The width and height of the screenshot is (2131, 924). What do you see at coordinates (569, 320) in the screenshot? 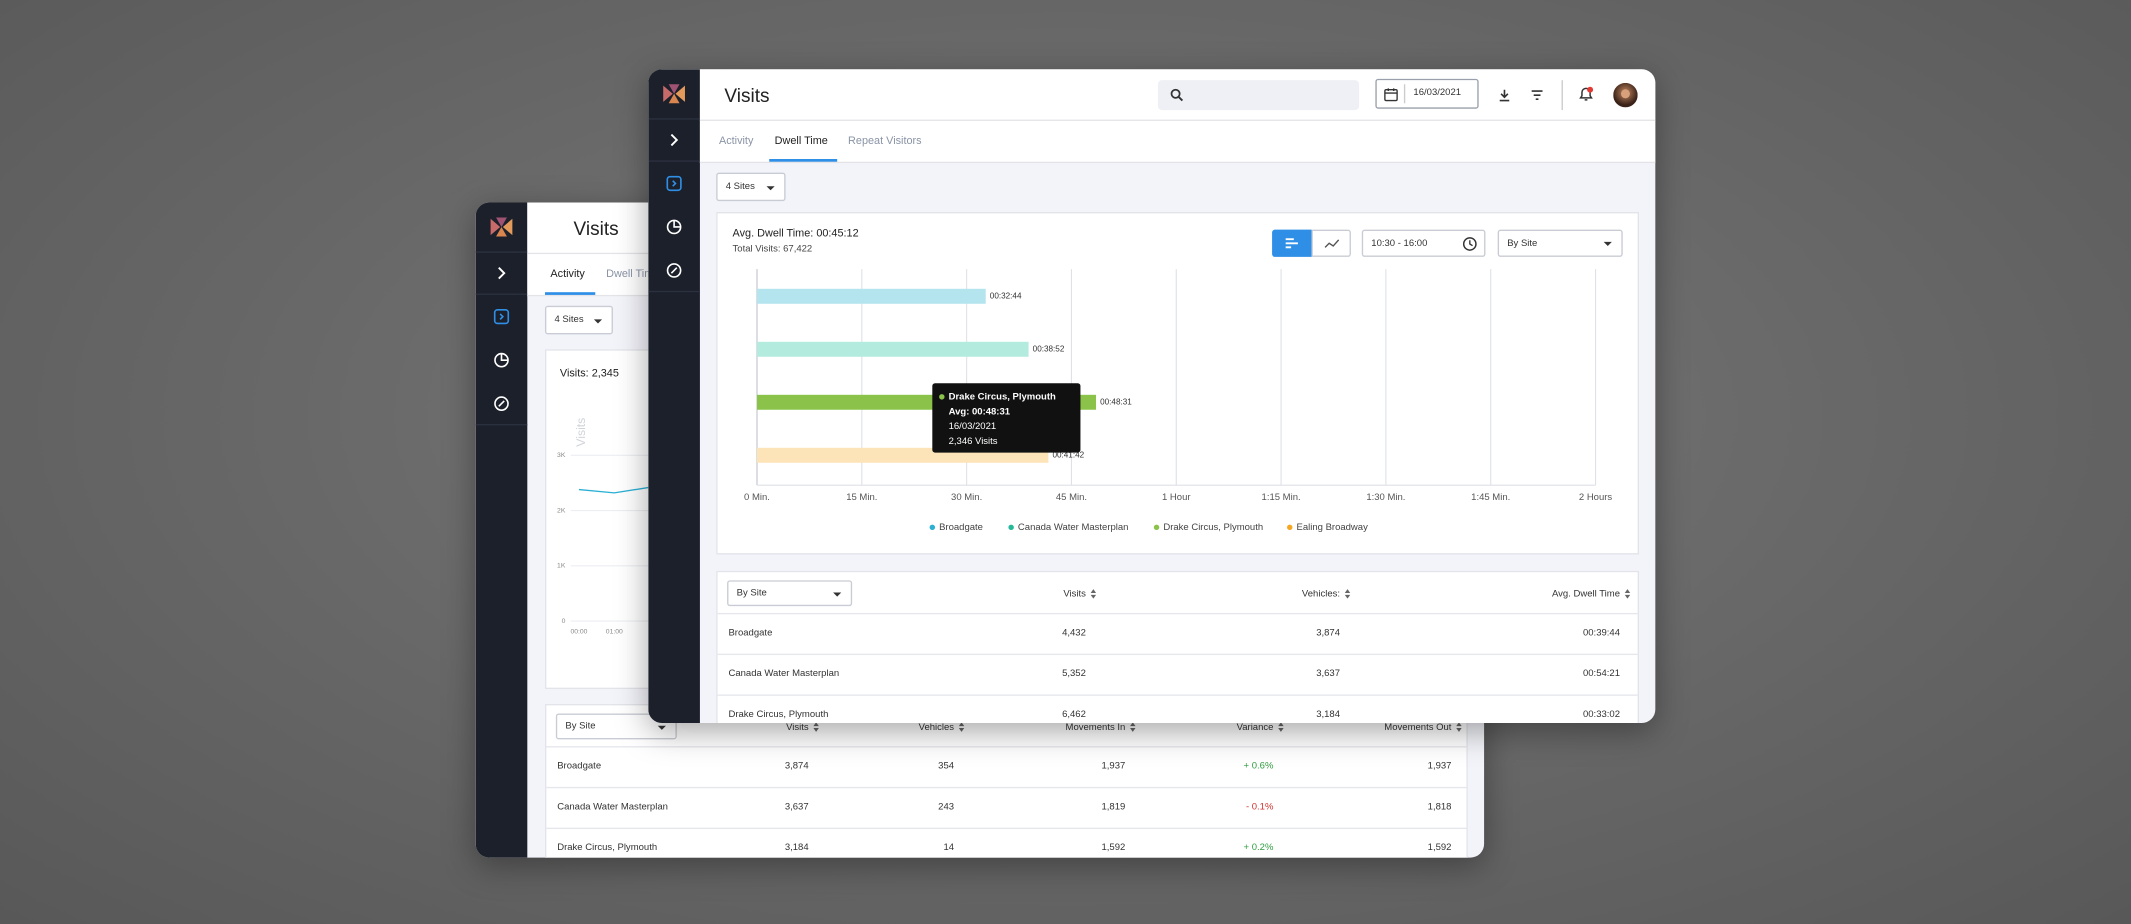
I see `dropdown-label: 4 Sites` at bounding box center [569, 320].